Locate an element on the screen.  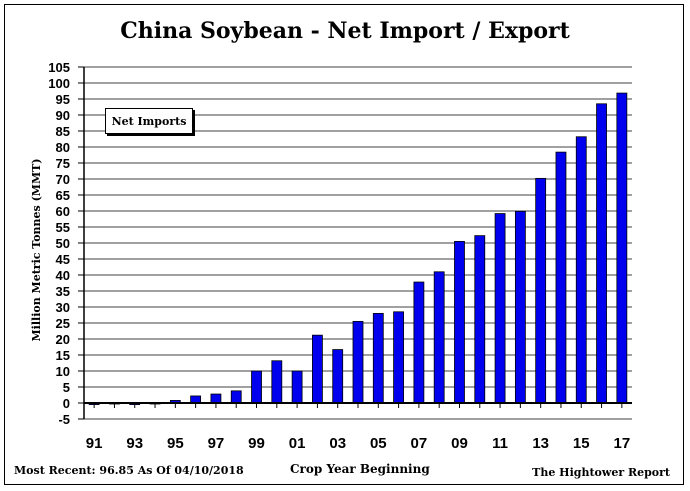
x-tick-label: 07 is located at coordinates (419, 443).